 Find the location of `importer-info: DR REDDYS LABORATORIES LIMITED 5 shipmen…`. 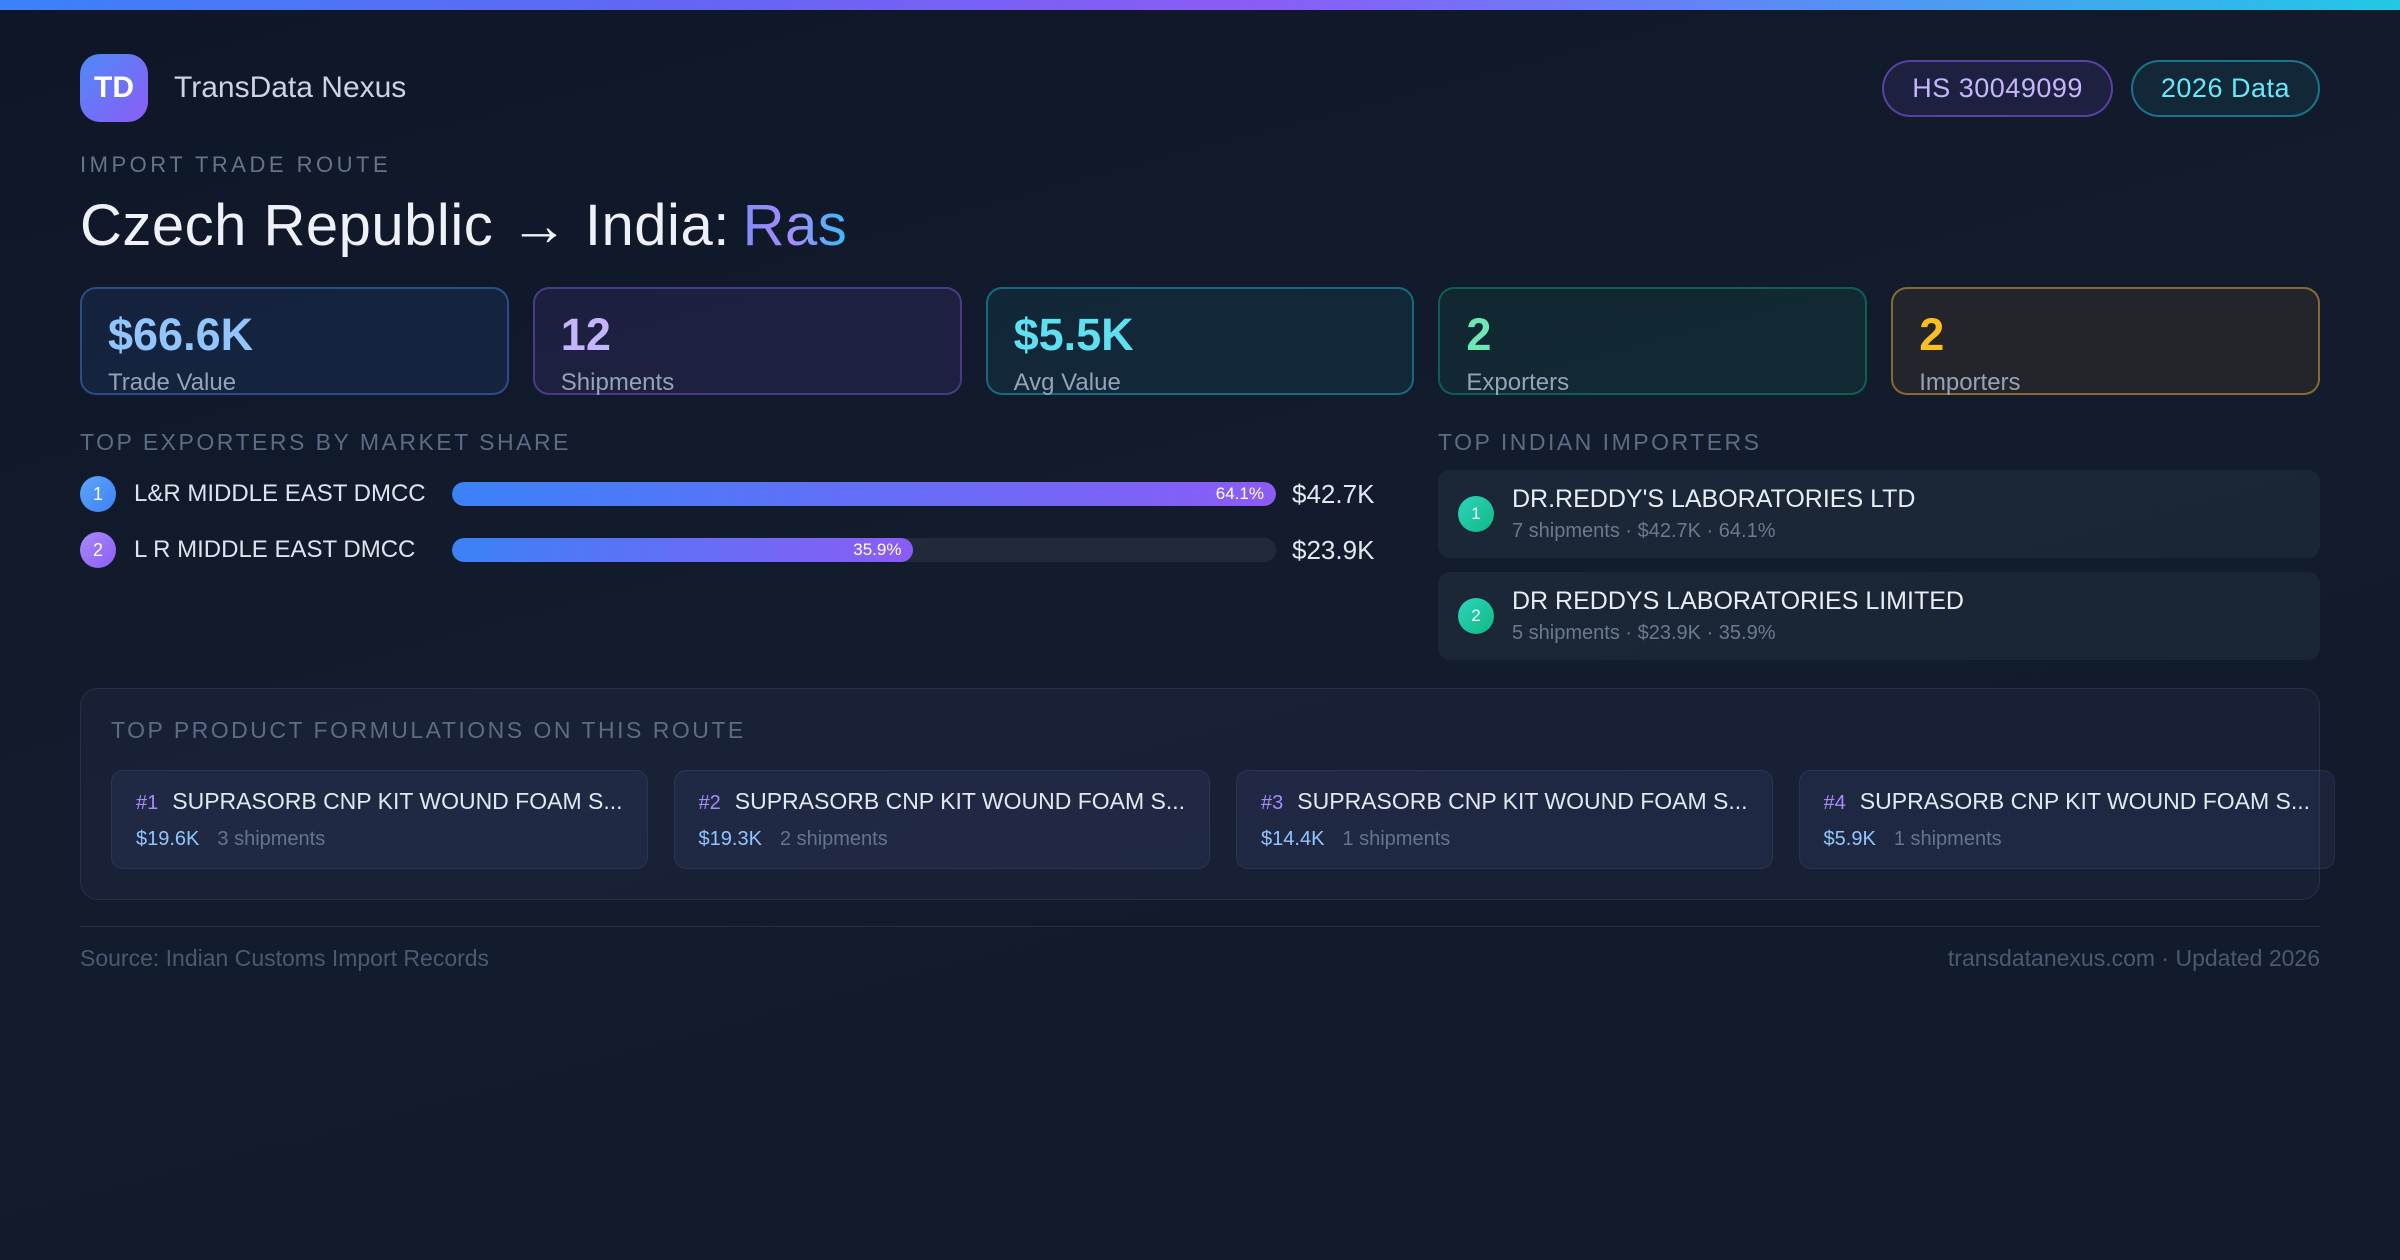

importer-info: DR REDDYS LABORATORIES LIMITED 5 shipmen… is located at coordinates (1738, 616).